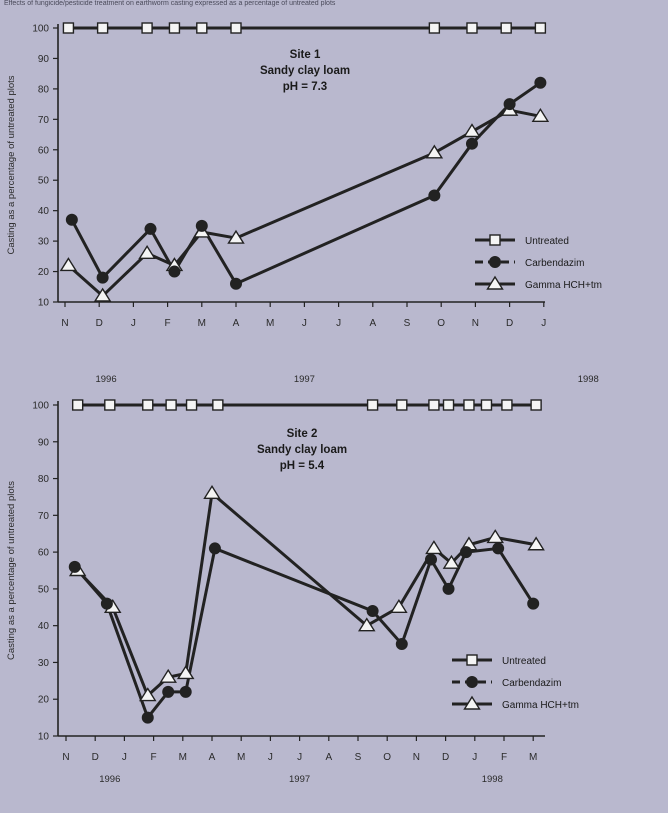 The width and height of the screenshot is (668, 813). Describe the element at coordinates (44, 442) in the screenshot. I see `y-tick-label: 90` at that location.